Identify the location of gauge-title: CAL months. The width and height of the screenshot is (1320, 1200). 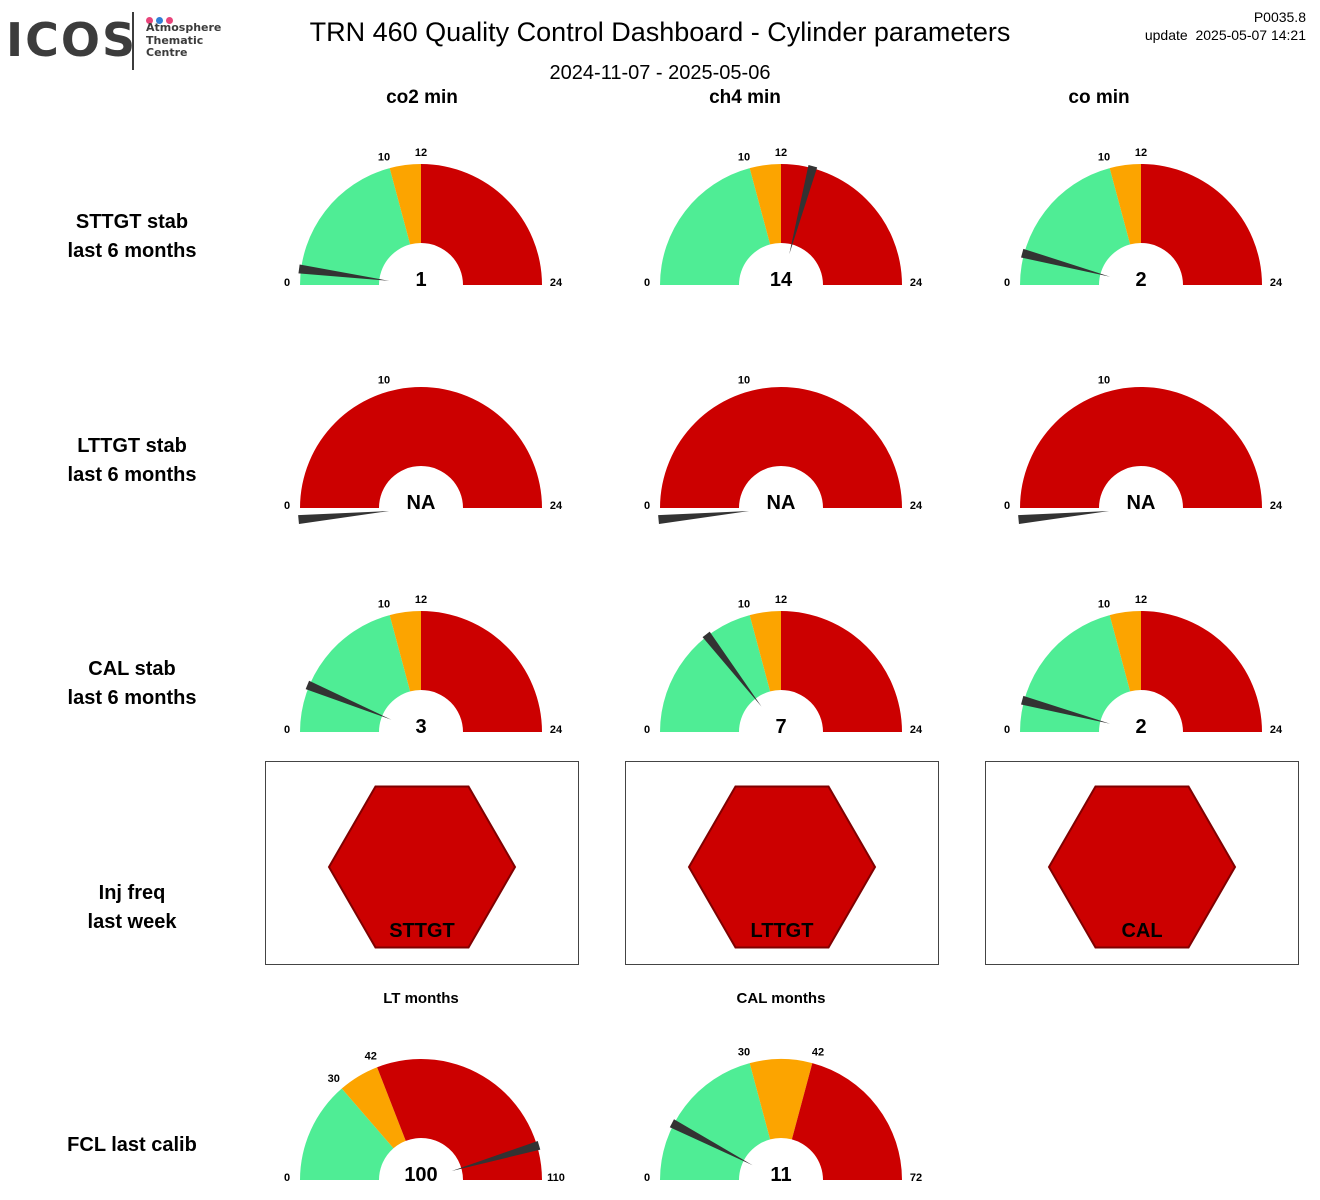
(781, 998).